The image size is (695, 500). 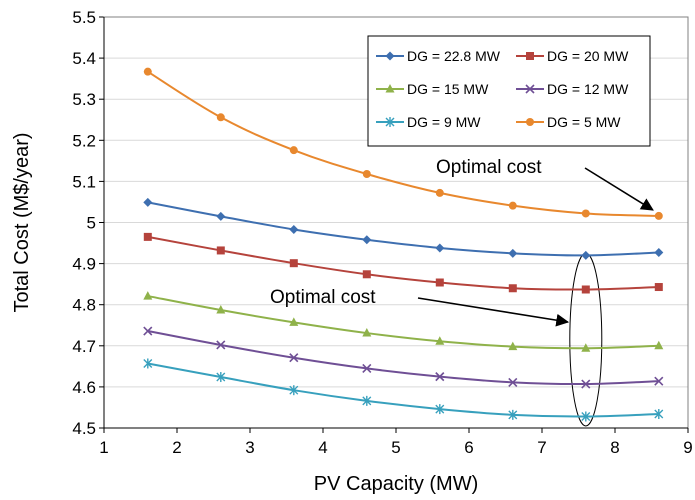 I want to click on y-tick-label: 4.9, so click(x=84, y=264).